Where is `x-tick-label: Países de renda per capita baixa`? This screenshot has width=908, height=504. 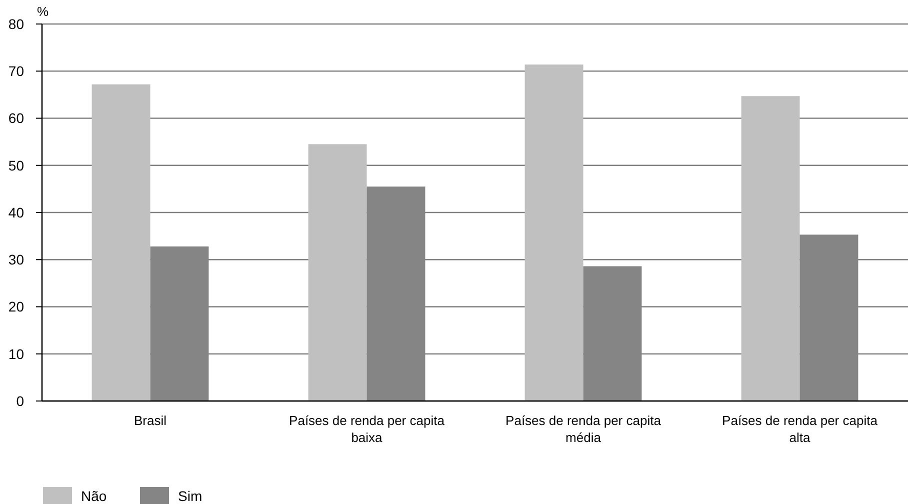
x-tick-label: Países de renda per capita baixa is located at coordinates (367, 429).